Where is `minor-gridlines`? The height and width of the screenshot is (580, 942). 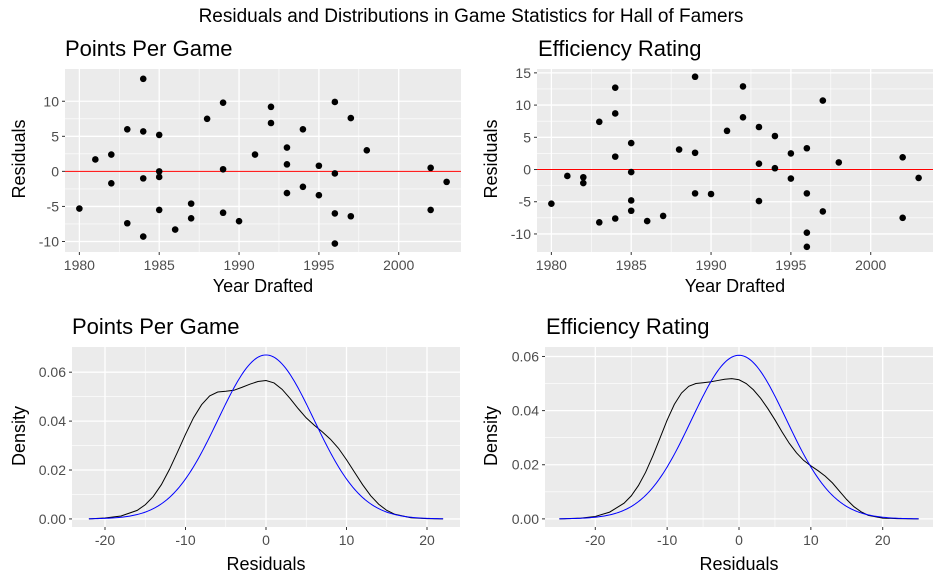
minor-gridlines is located at coordinates (263, 160).